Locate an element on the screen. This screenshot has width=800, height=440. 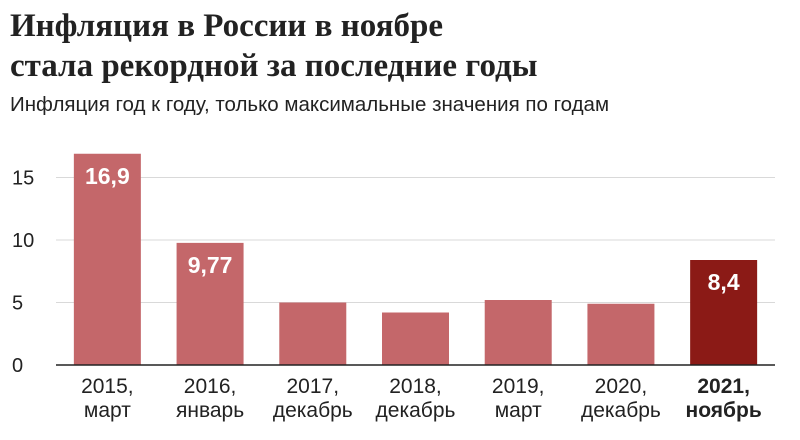
y-tick-label: 5 is located at coordinates (17, 304).